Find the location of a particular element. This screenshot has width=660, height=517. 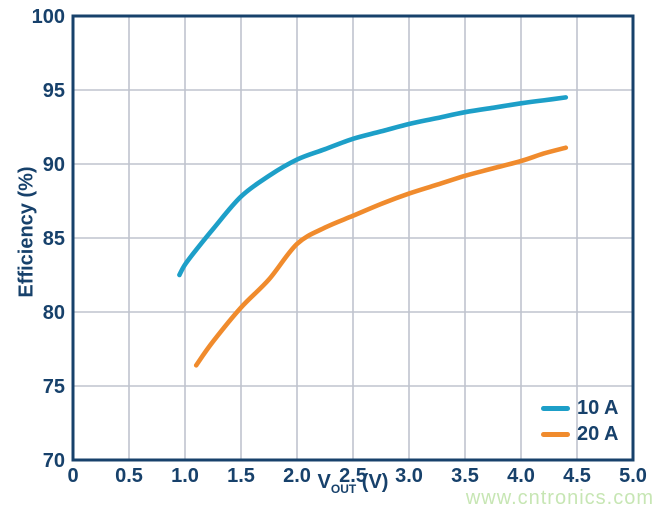

x-tick-label: 4.5 is located at coordinates (577, 476).